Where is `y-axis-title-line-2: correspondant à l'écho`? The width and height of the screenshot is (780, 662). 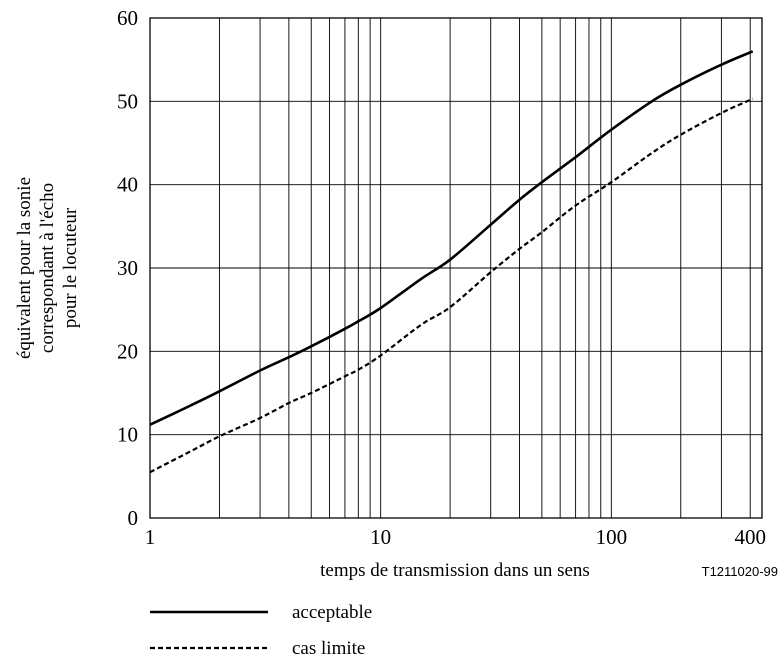
y-axis-title-line-2: correspondant à l'écho is located at coordinates (47, 268).